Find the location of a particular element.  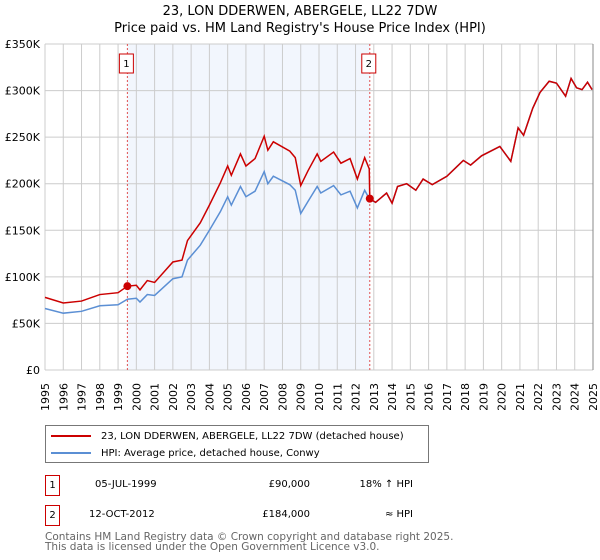

chart-title: 23, LON DDERWEN, ABERGELE, LL22 7DW is located at coordinates (300, 11).